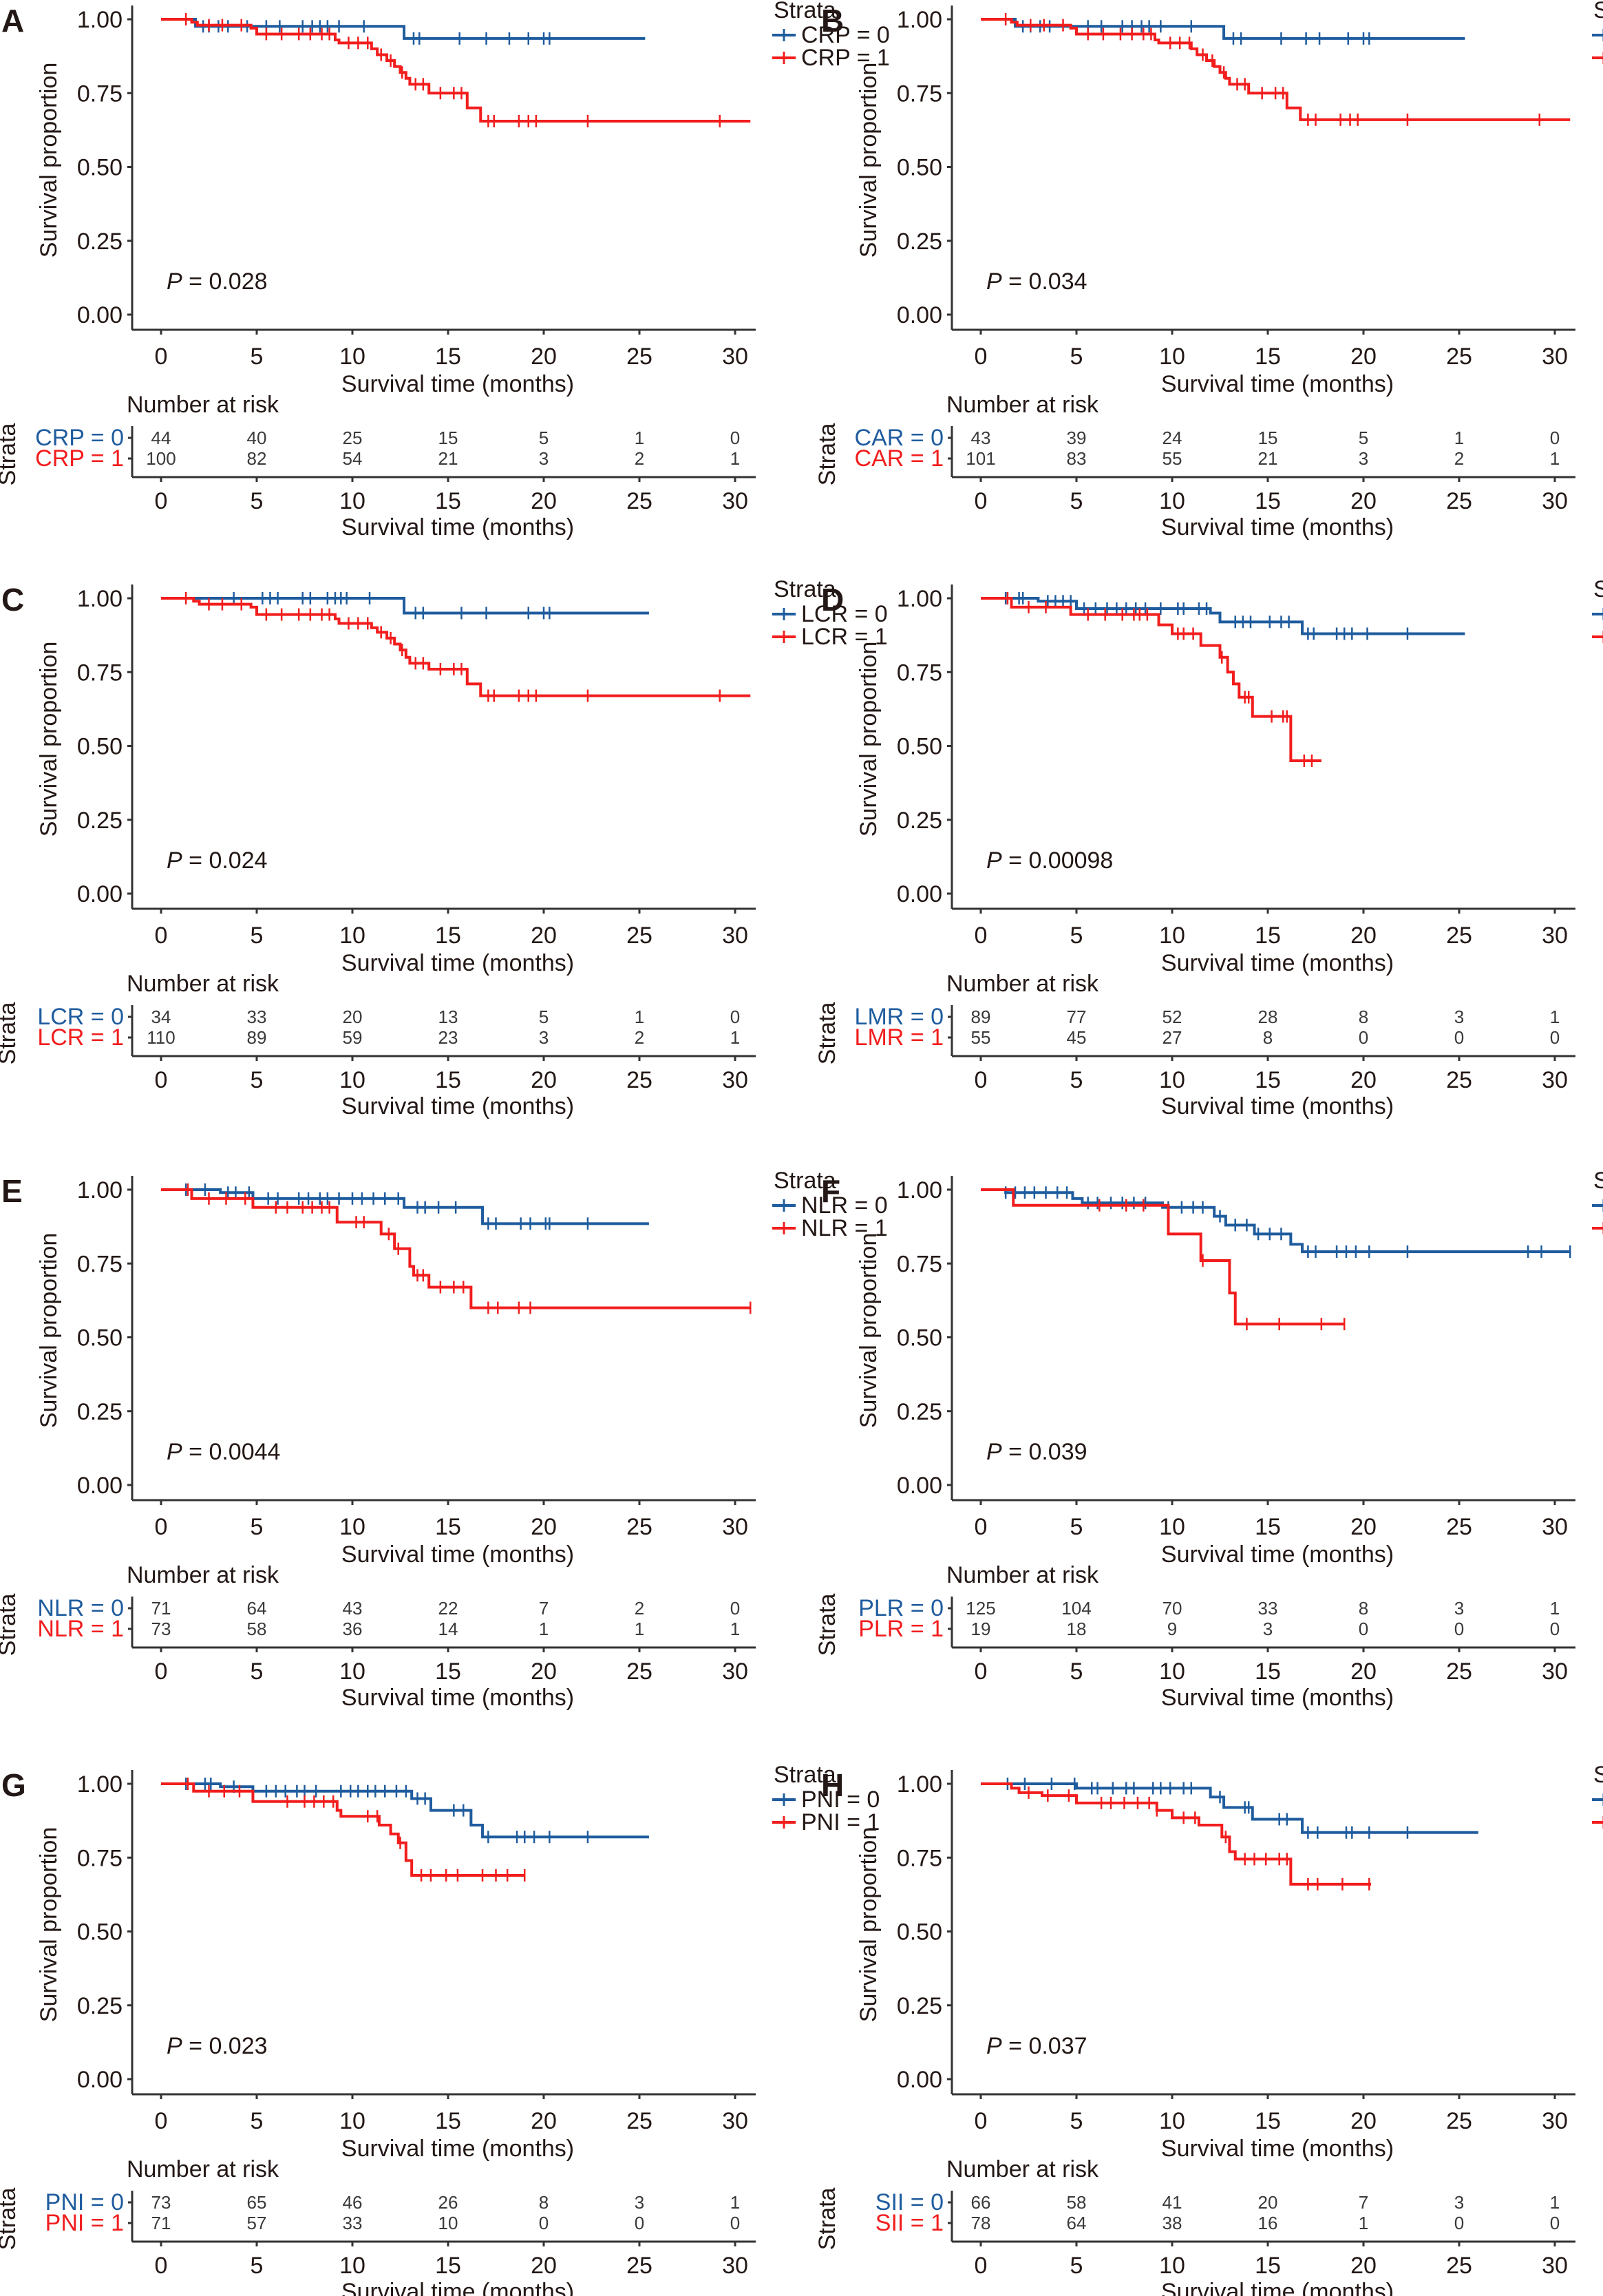 Image resolution: width=1603 pixels, height=2296 pixels. Describe the element at coordinates (353, 438) in the screenshot. I see `risk-count: 25` at that location.